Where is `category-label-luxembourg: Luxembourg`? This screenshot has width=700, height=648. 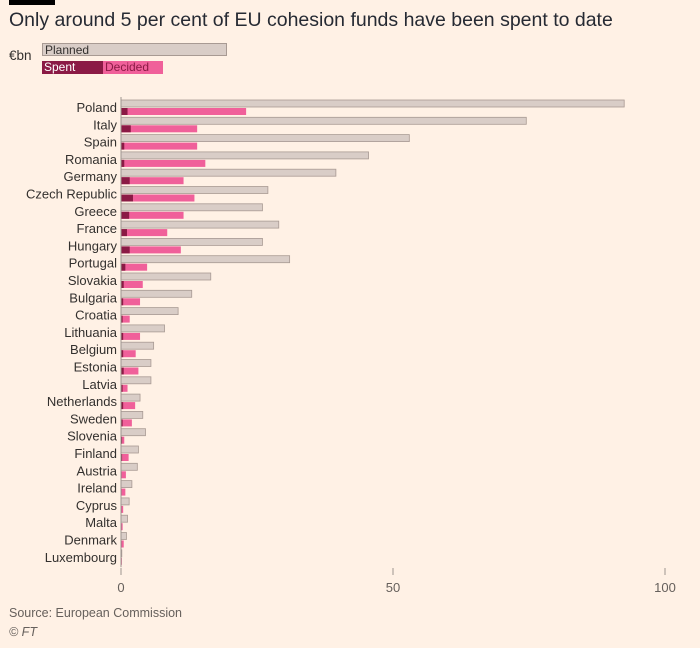 category-label-luxembourg: Luxembourg is located at coordinates (81, 557).